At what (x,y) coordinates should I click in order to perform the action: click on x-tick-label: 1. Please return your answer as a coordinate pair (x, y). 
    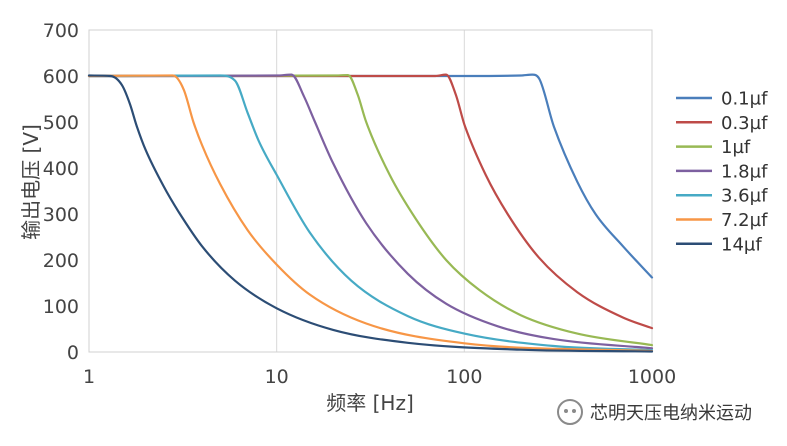
    Looking at the image, I should click on (89, 377).